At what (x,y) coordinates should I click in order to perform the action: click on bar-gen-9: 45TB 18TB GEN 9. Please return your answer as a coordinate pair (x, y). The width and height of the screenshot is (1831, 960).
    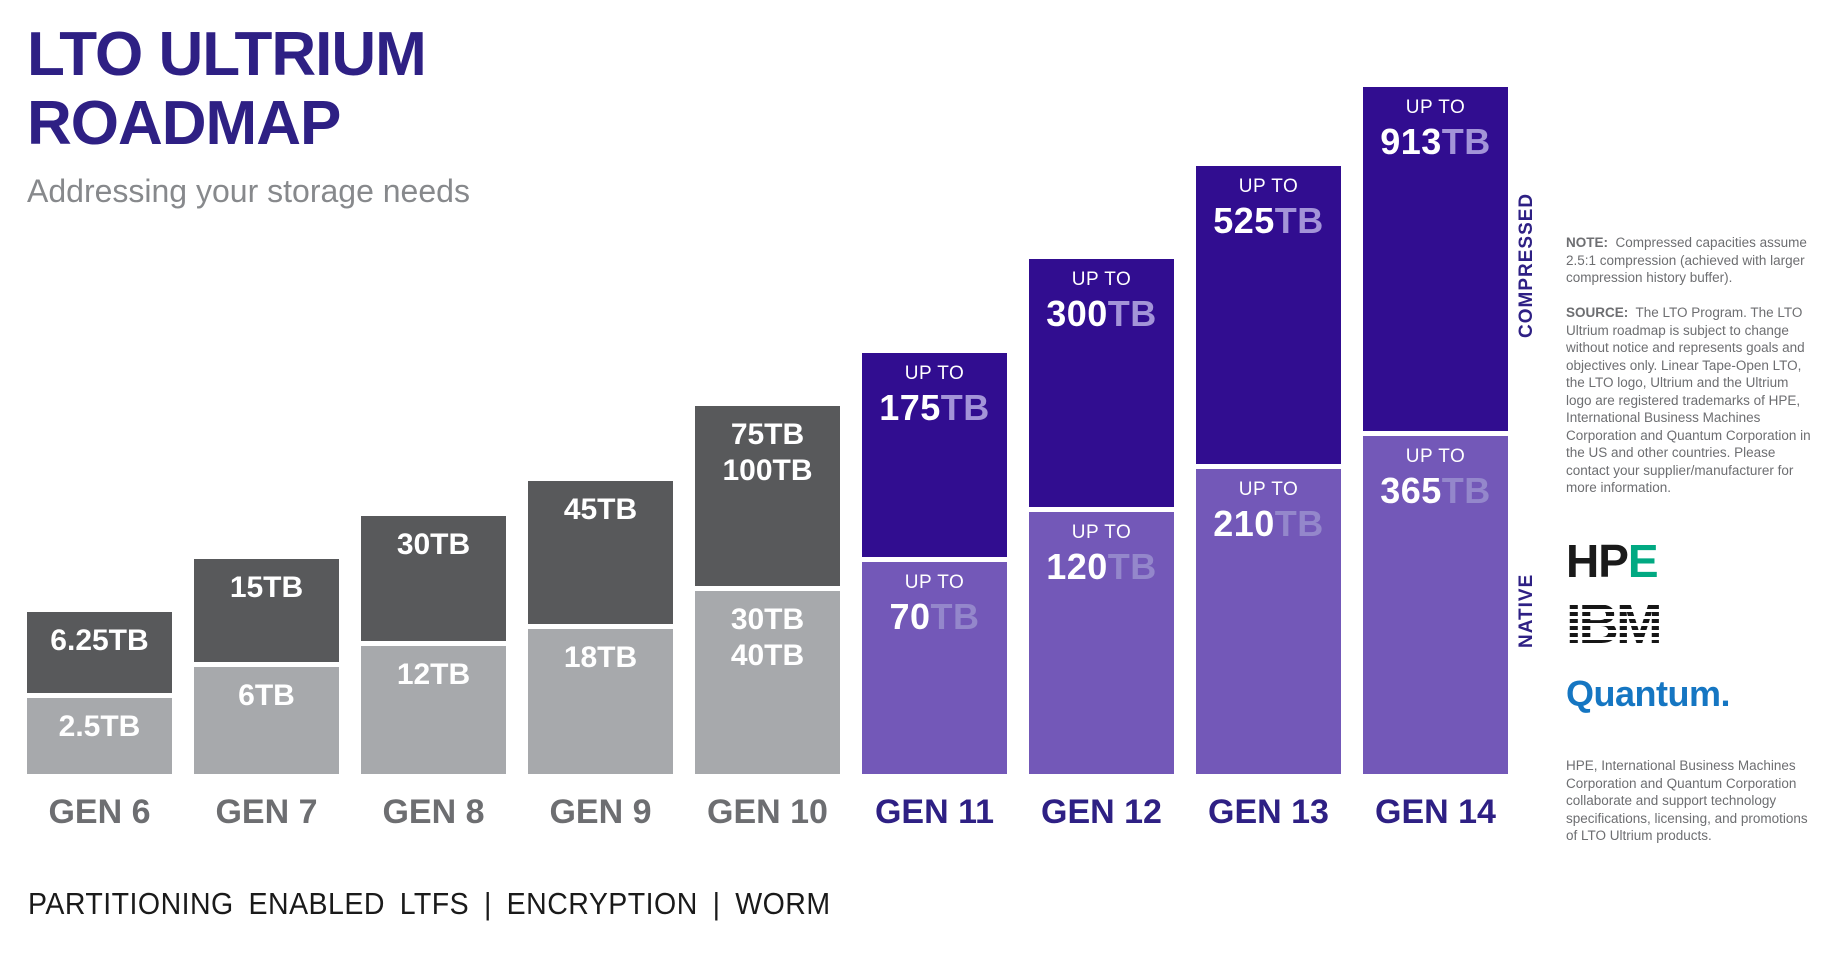
    Looking at the image, I should click on (600, 663).